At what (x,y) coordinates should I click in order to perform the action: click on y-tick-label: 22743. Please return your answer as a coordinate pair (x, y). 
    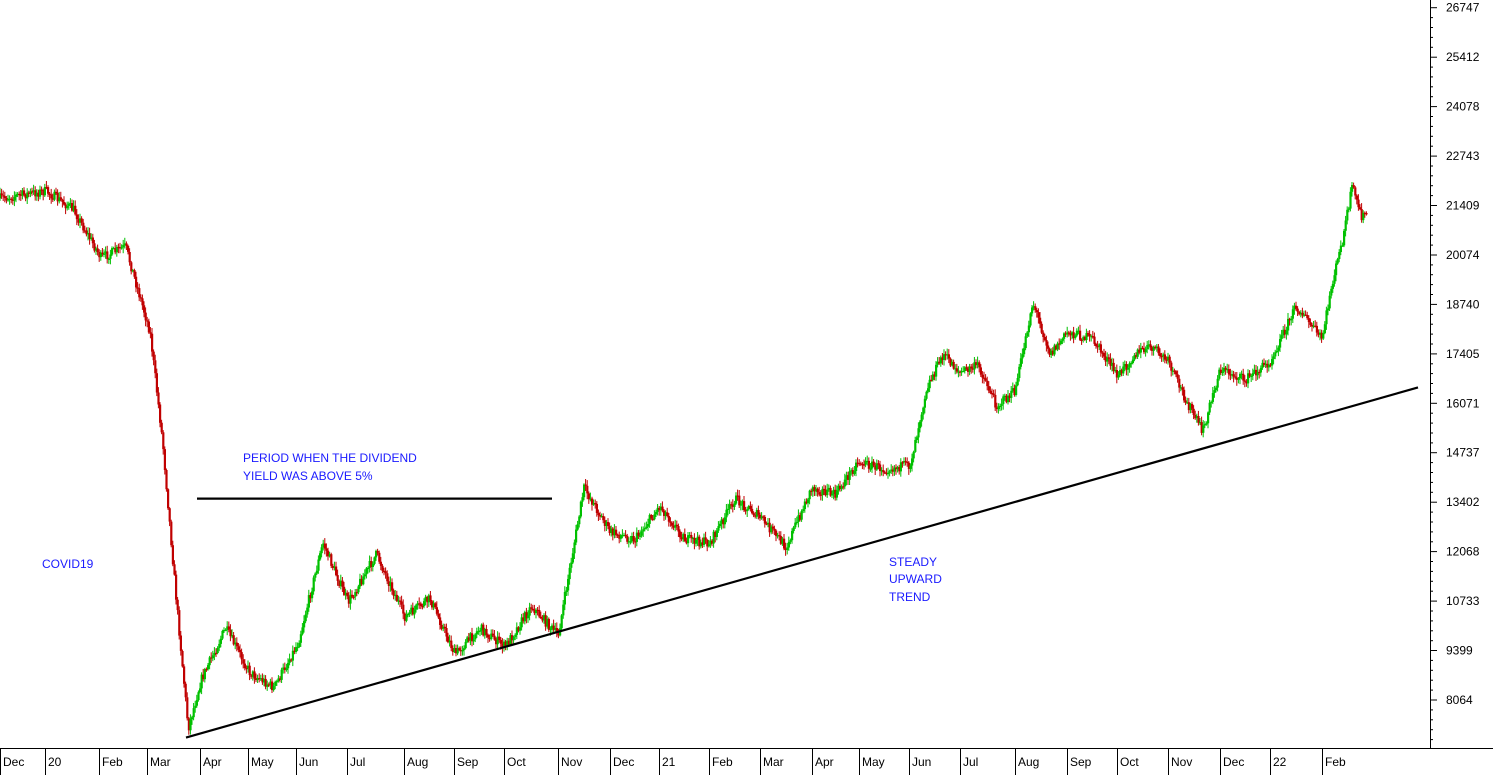
    Looking at the image, I should click on (1463, 156).